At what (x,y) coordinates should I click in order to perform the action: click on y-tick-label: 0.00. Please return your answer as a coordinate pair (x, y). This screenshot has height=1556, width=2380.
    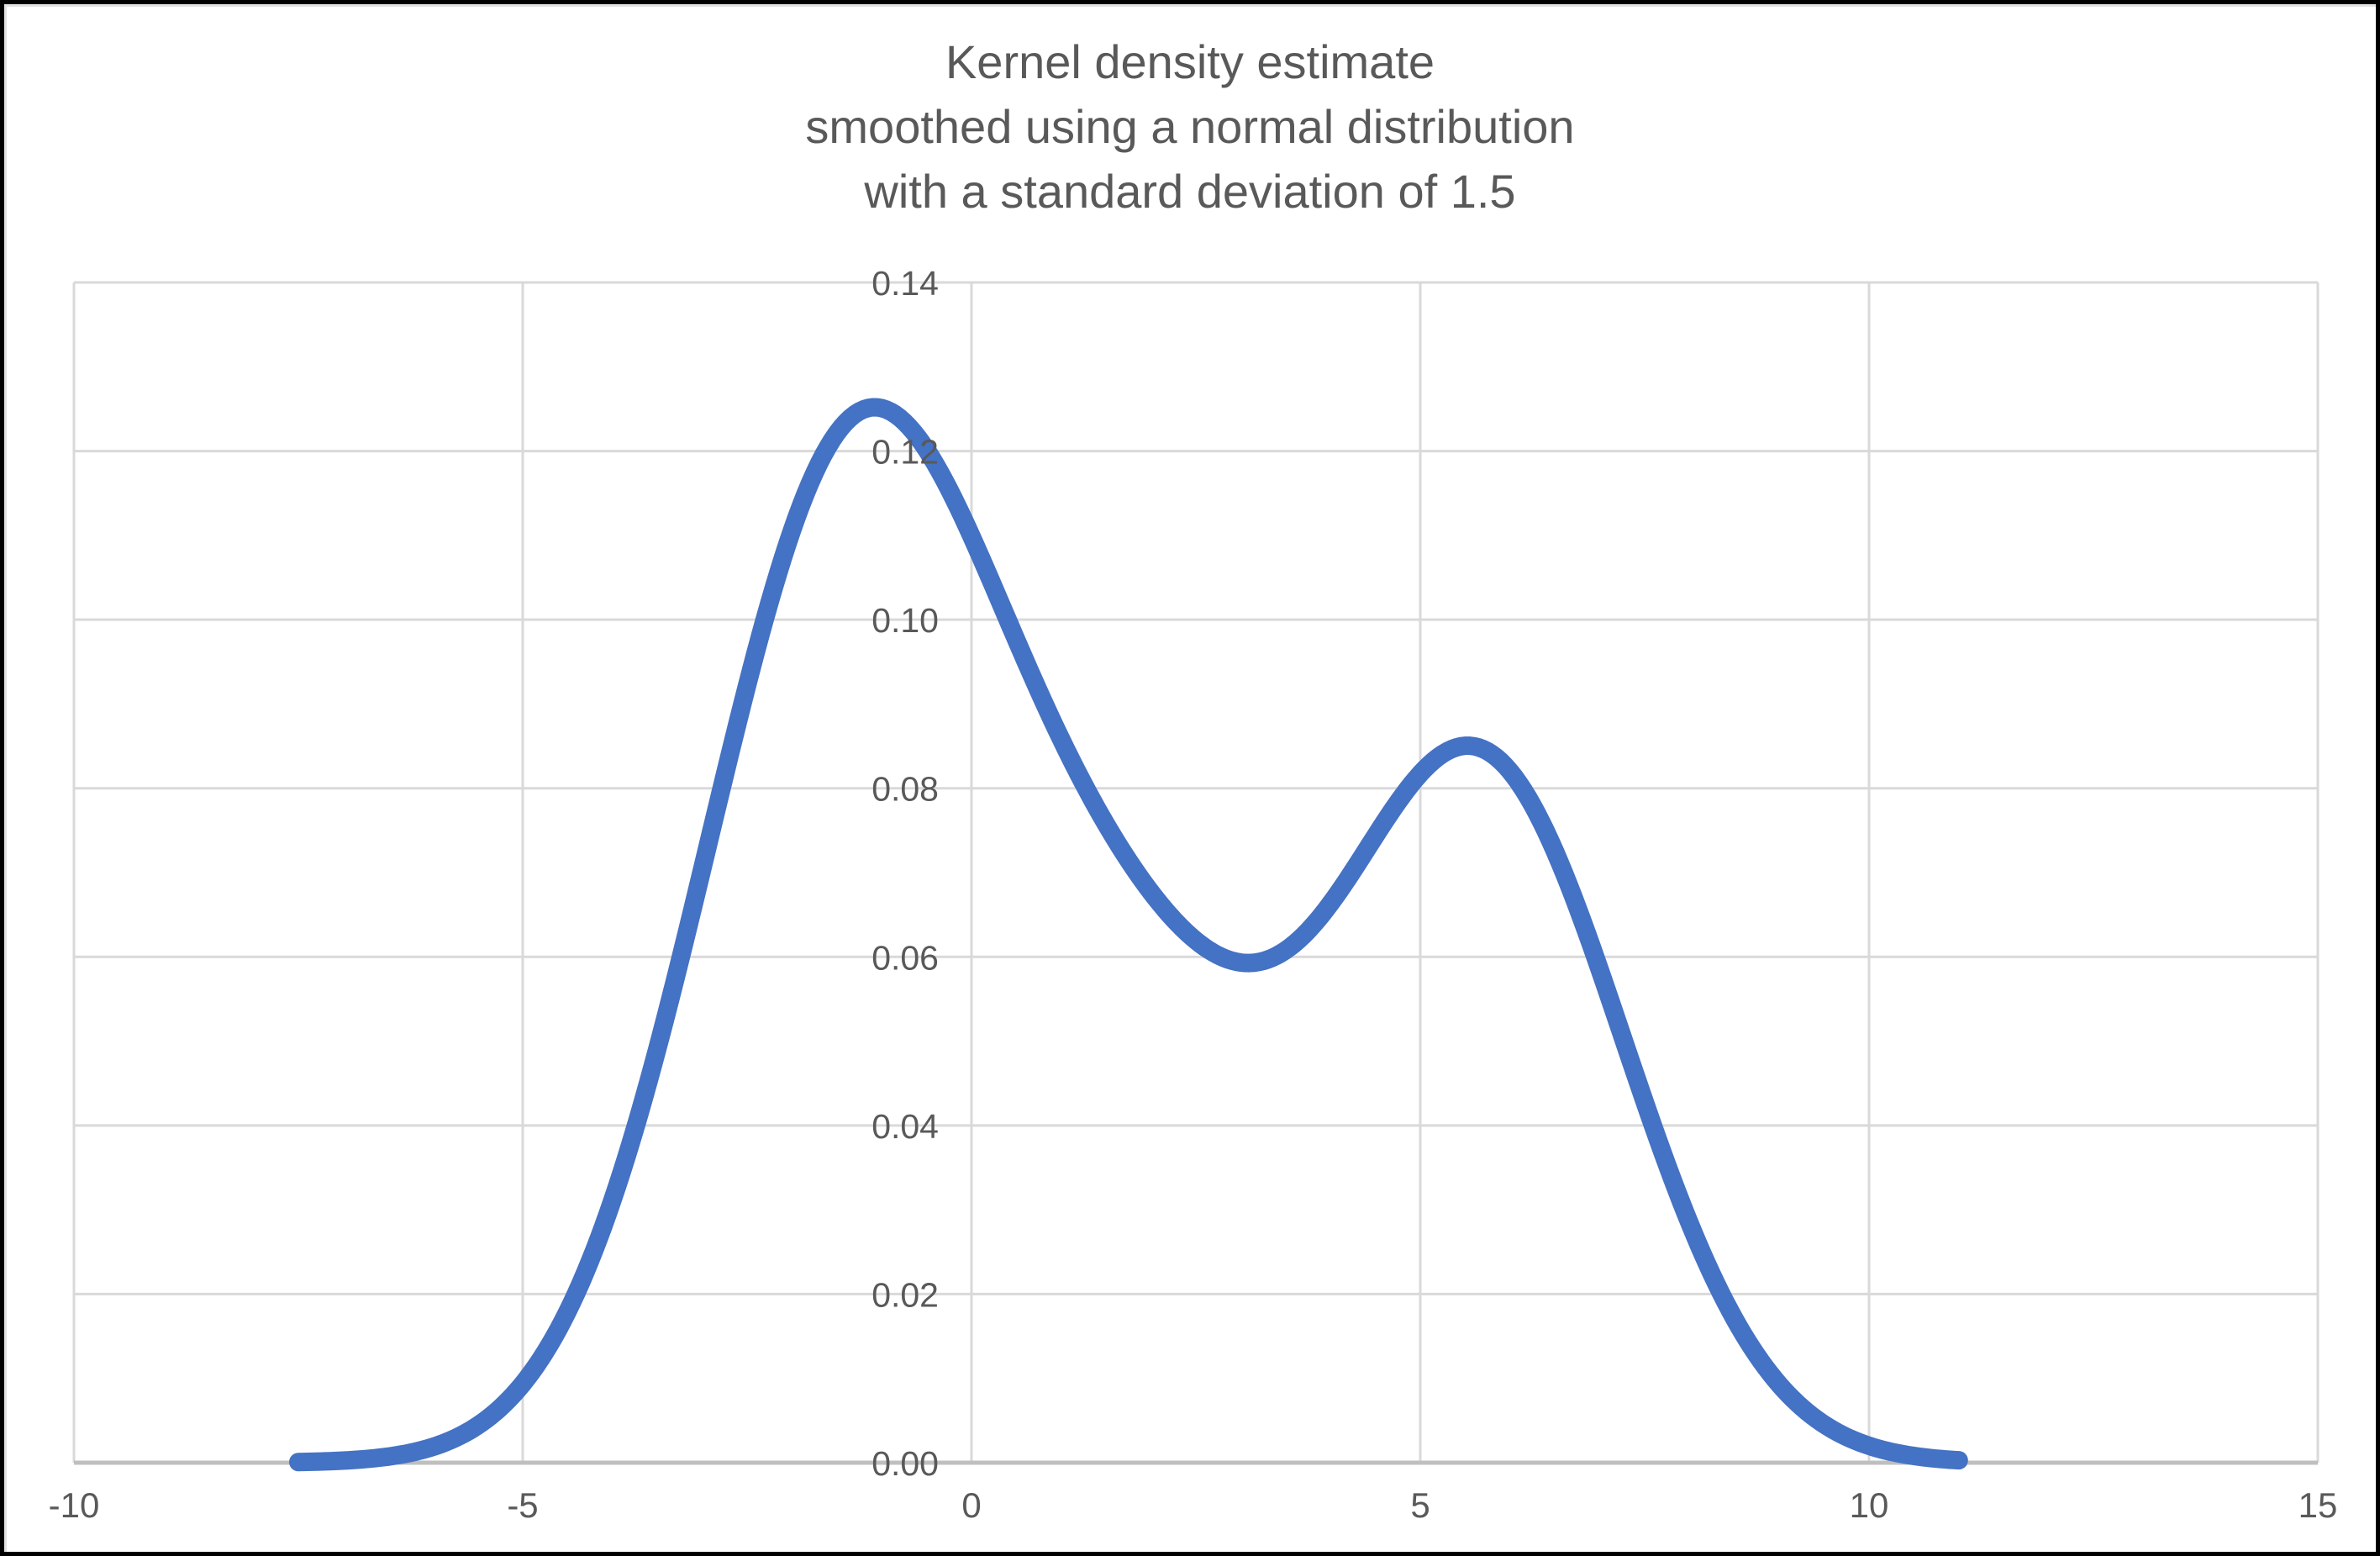
    Looking at the image, I should click on (905, 1463).